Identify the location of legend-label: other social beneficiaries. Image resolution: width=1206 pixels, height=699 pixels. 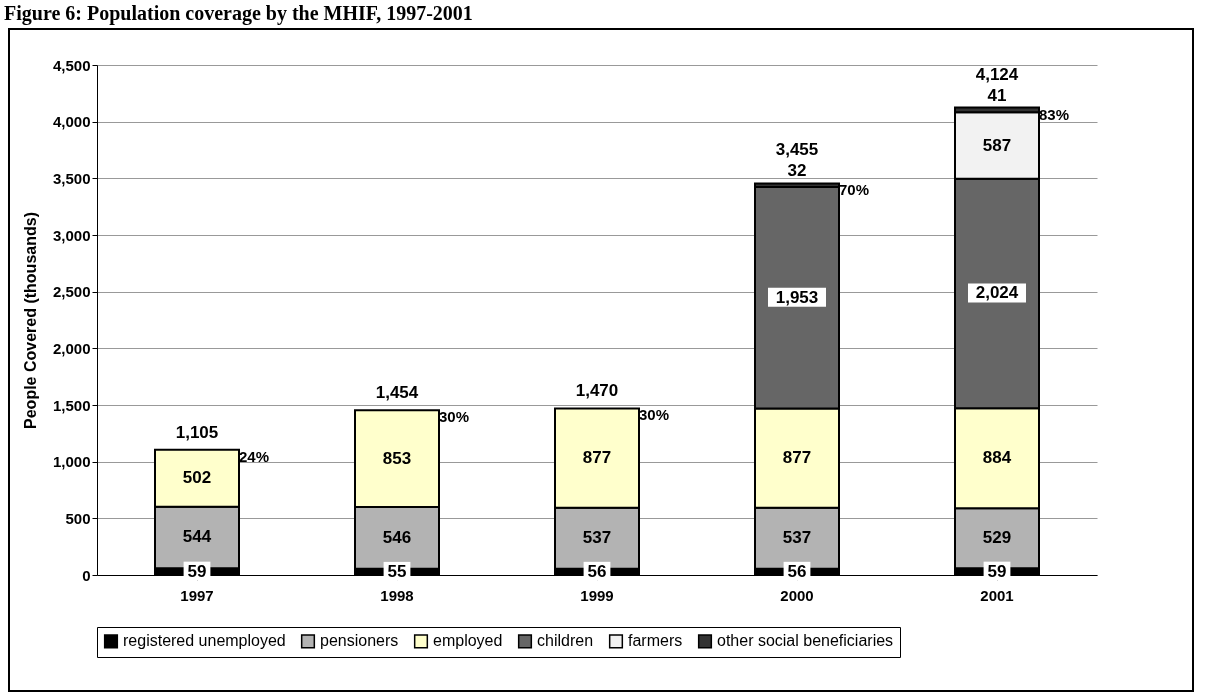
(805, 641).